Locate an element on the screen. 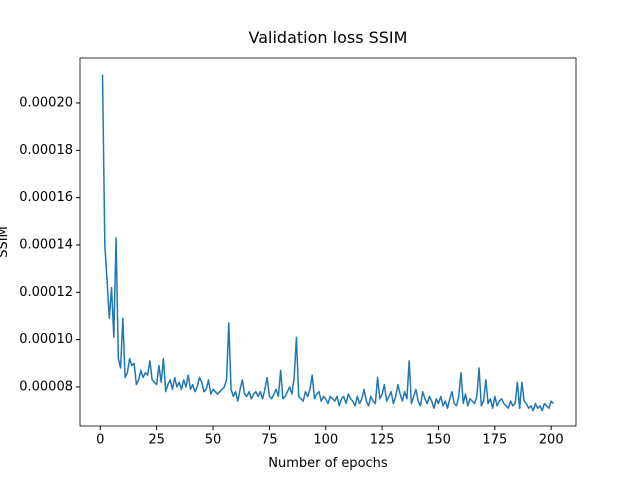 The height and width of the screenshot is (480, 640). x-tick-label: 100 is located at coordinates (325, 440).